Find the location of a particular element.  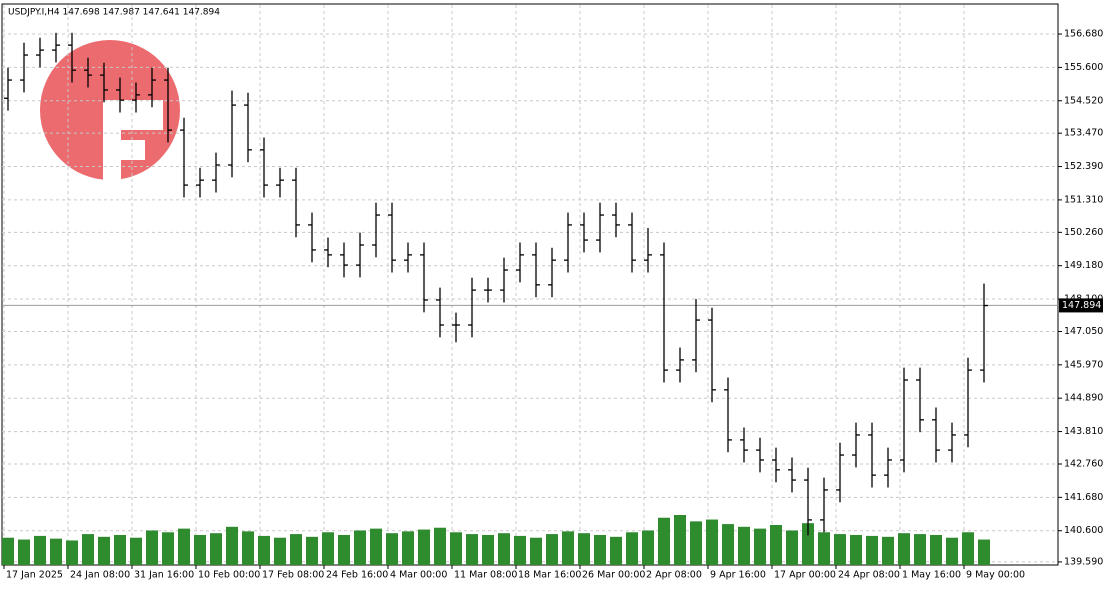

y-tick-label: 147.050 is located at coordinates (1083, 331).